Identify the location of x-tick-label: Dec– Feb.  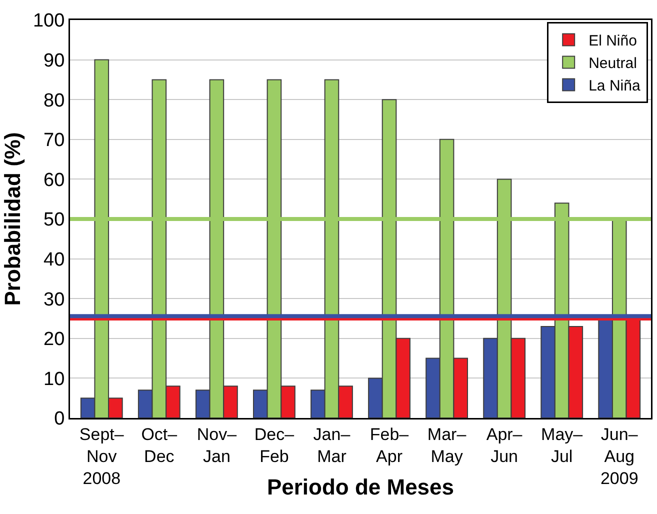
(274, 445).